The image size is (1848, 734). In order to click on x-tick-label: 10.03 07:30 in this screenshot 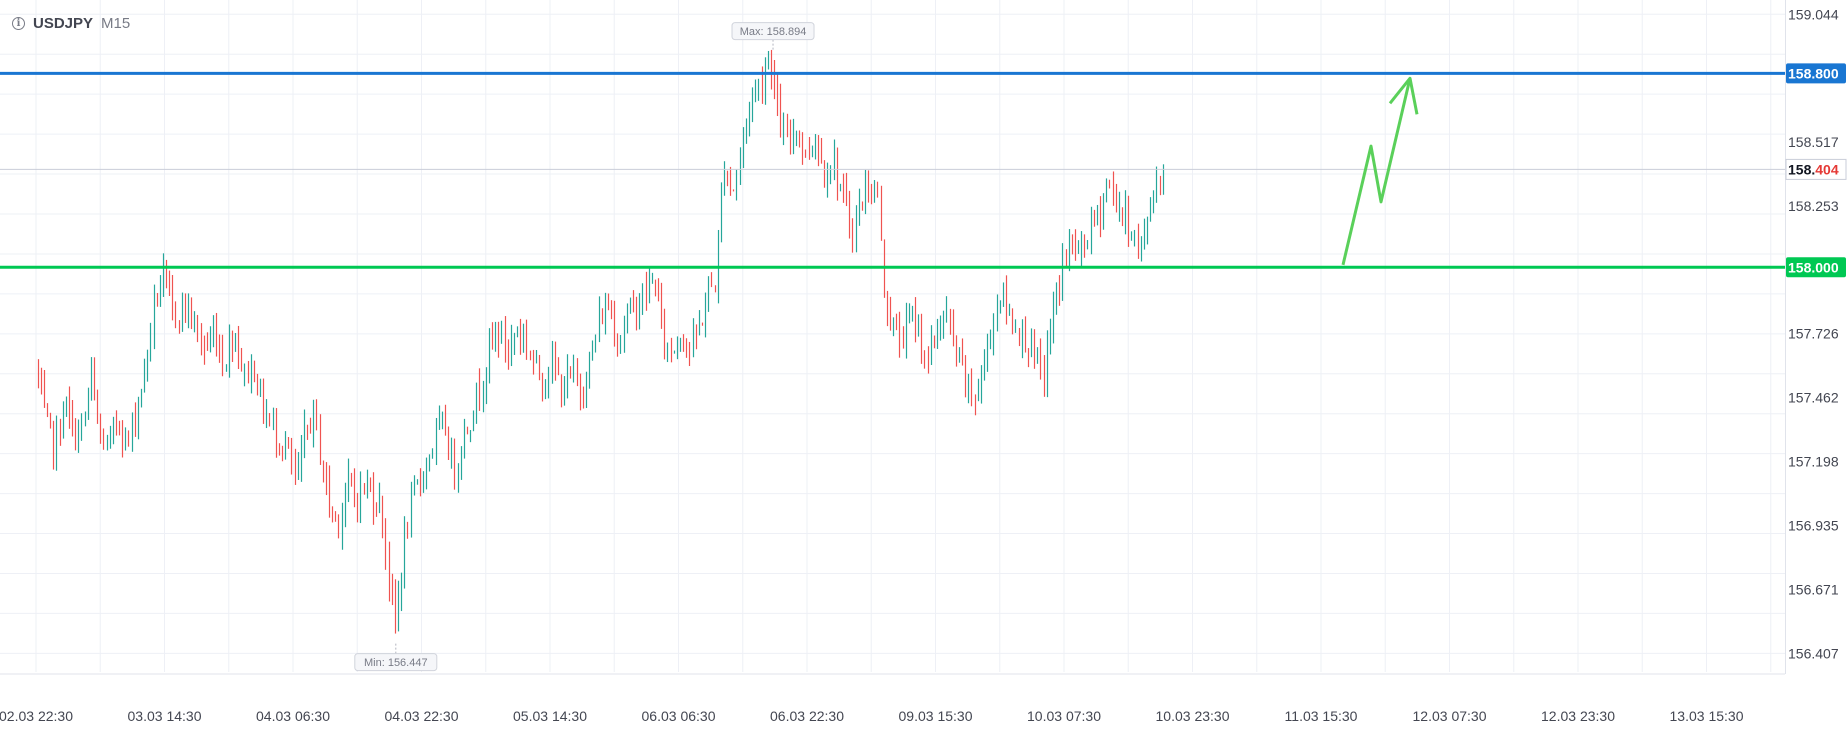, I will do `click(1064, 716)`.